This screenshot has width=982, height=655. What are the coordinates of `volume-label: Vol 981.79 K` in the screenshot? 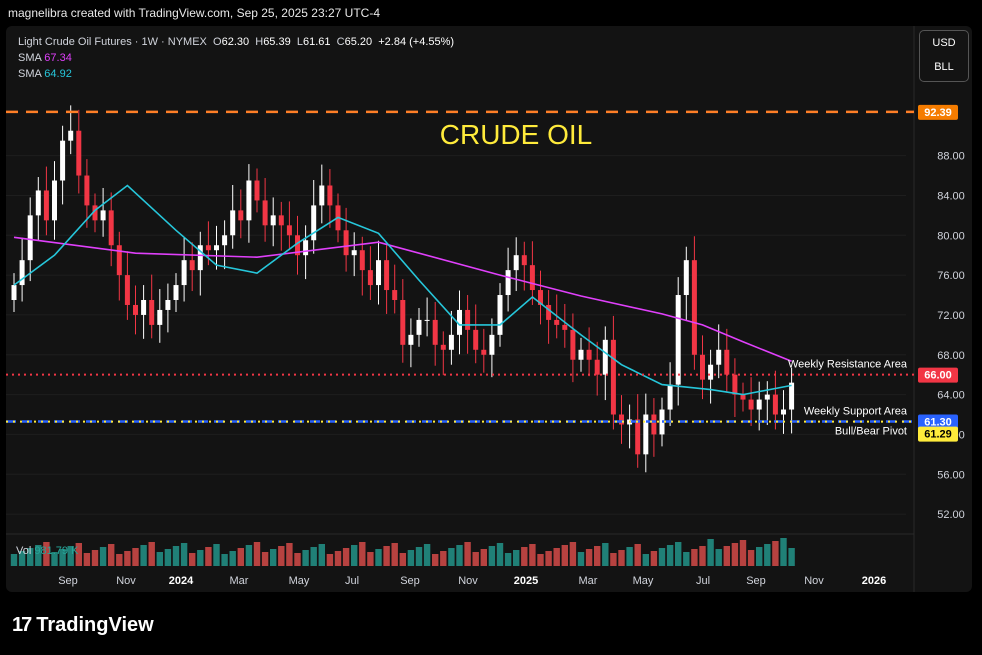 It's located at (47, 551).